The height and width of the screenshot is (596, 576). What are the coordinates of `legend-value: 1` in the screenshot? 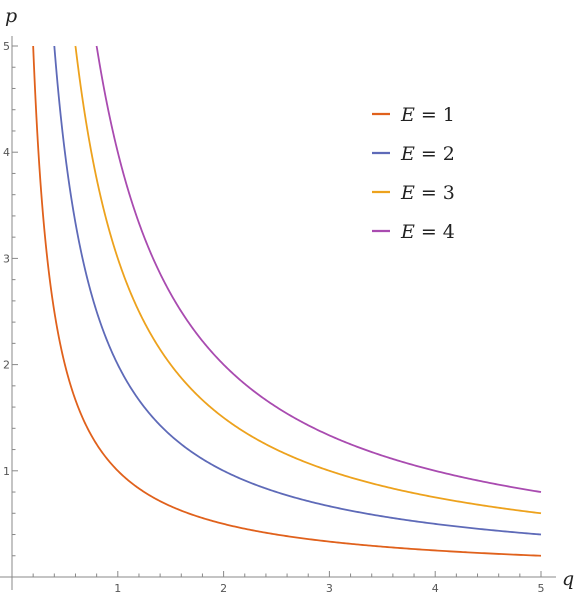 It's located at (449, 115).